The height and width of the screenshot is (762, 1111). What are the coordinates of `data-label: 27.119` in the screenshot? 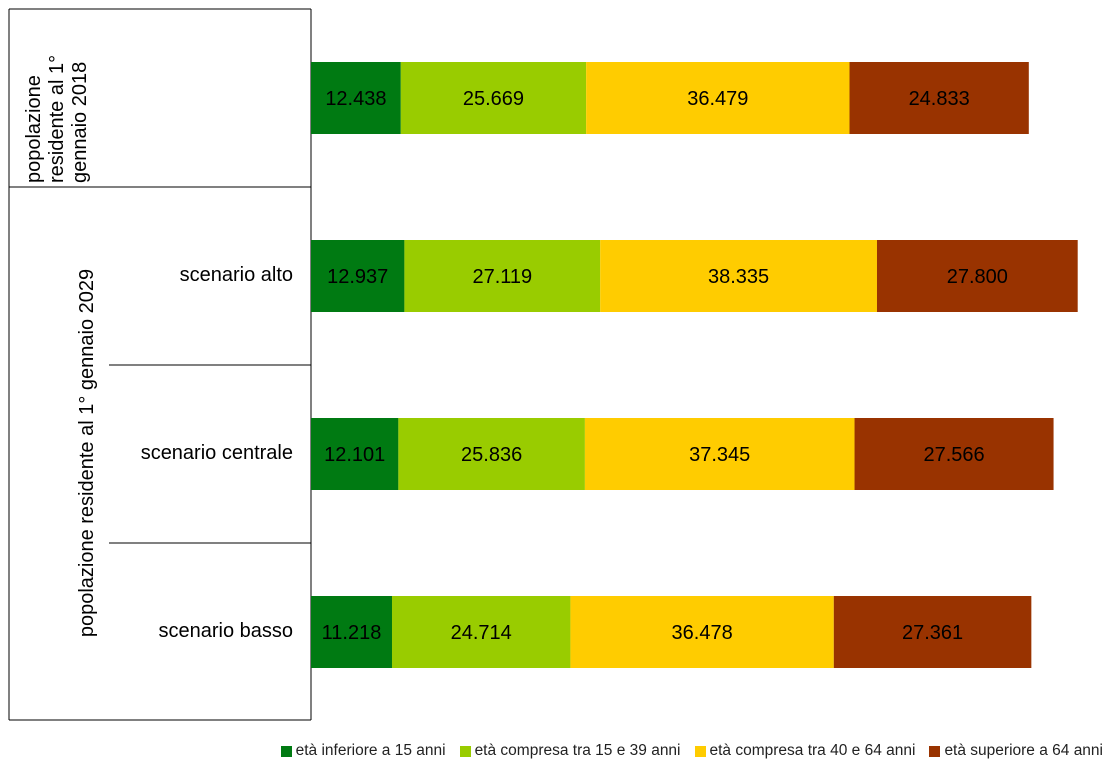 It's located at (502, 277).